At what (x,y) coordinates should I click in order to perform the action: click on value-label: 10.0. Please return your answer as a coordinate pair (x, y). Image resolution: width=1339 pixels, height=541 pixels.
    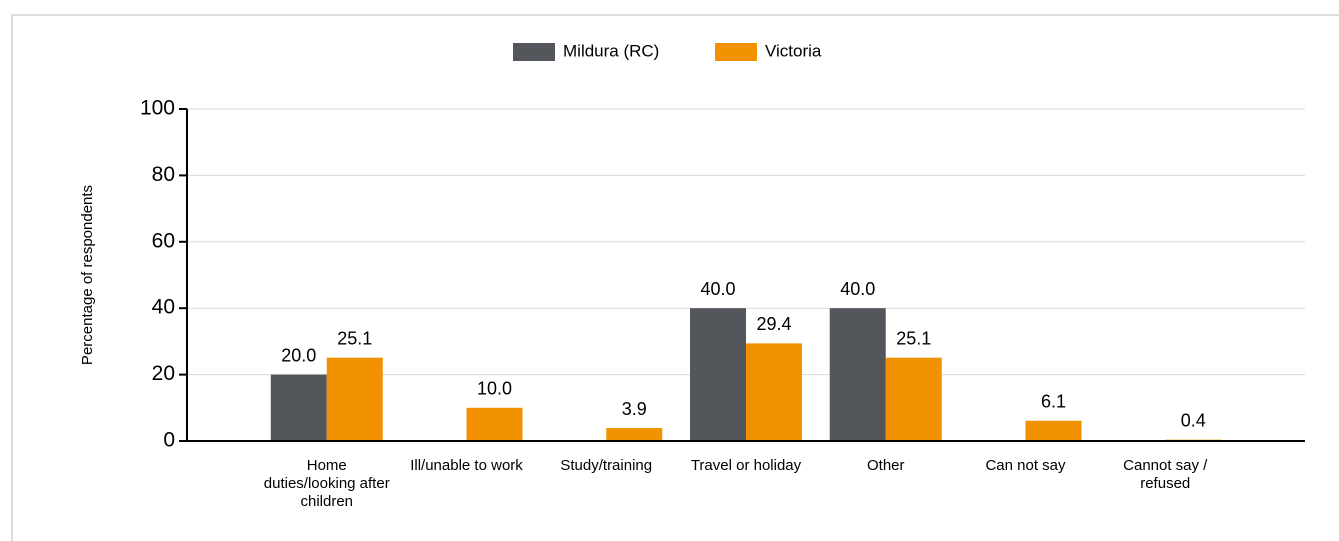
    Looking at the image, I should click on (494, 389).